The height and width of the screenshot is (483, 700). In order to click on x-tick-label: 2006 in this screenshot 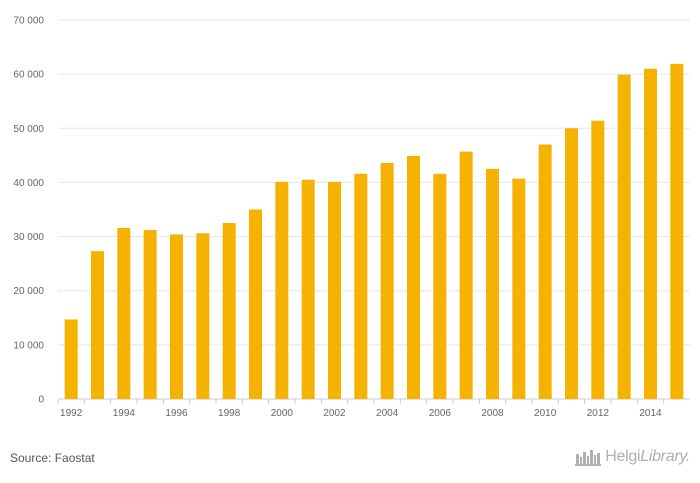, I will do `click(440, 413)`.